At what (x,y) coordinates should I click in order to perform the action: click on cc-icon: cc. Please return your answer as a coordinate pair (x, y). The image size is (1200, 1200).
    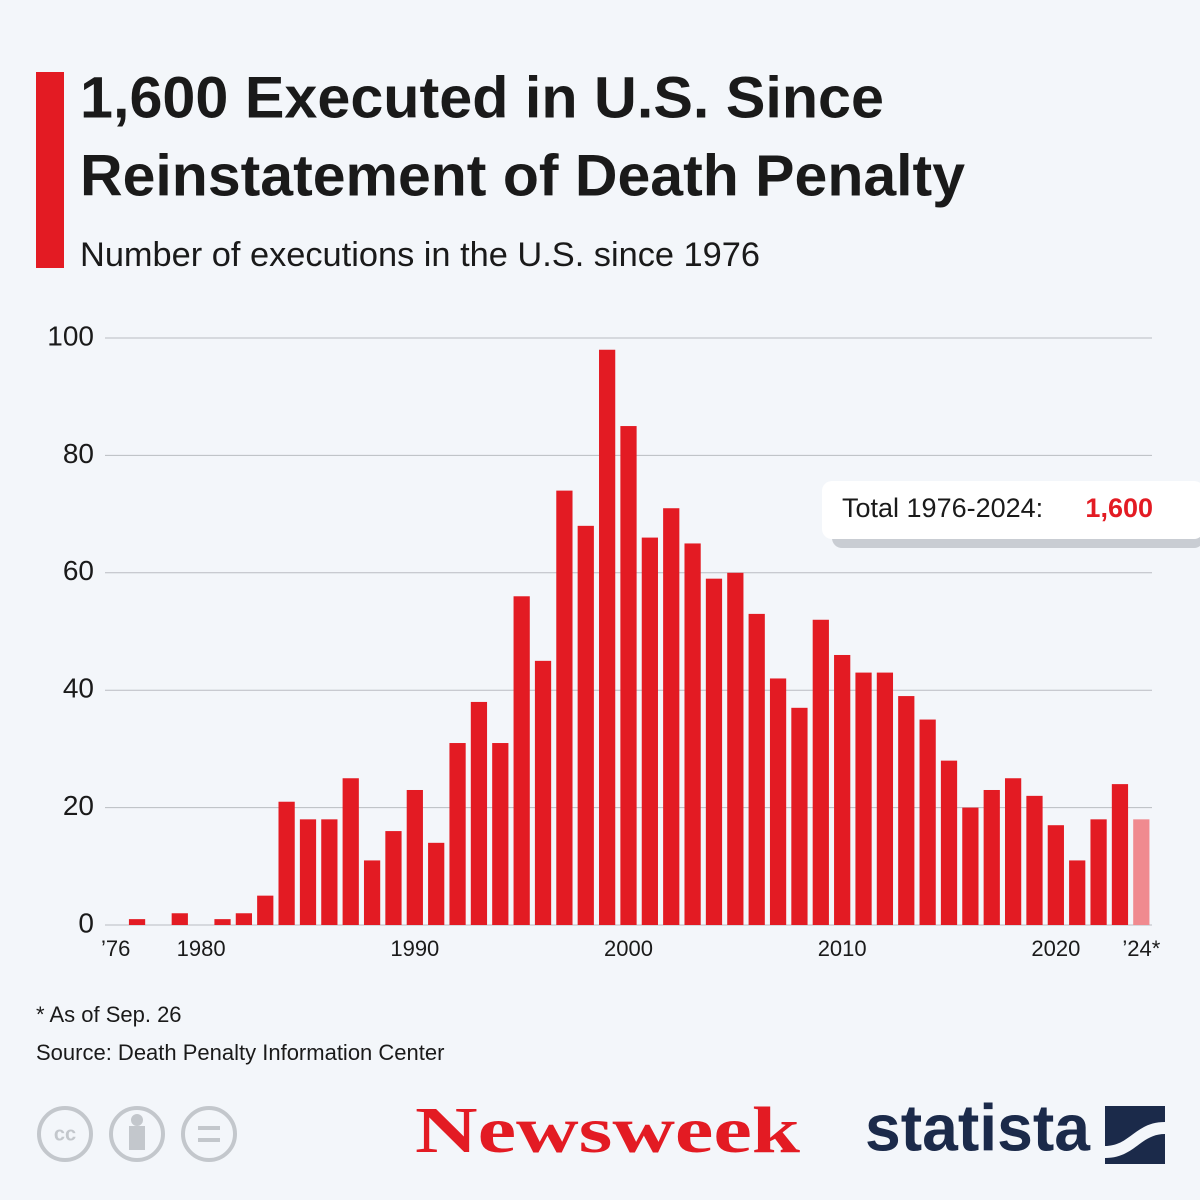
    Looking at the image, I should click on (65, 1134).